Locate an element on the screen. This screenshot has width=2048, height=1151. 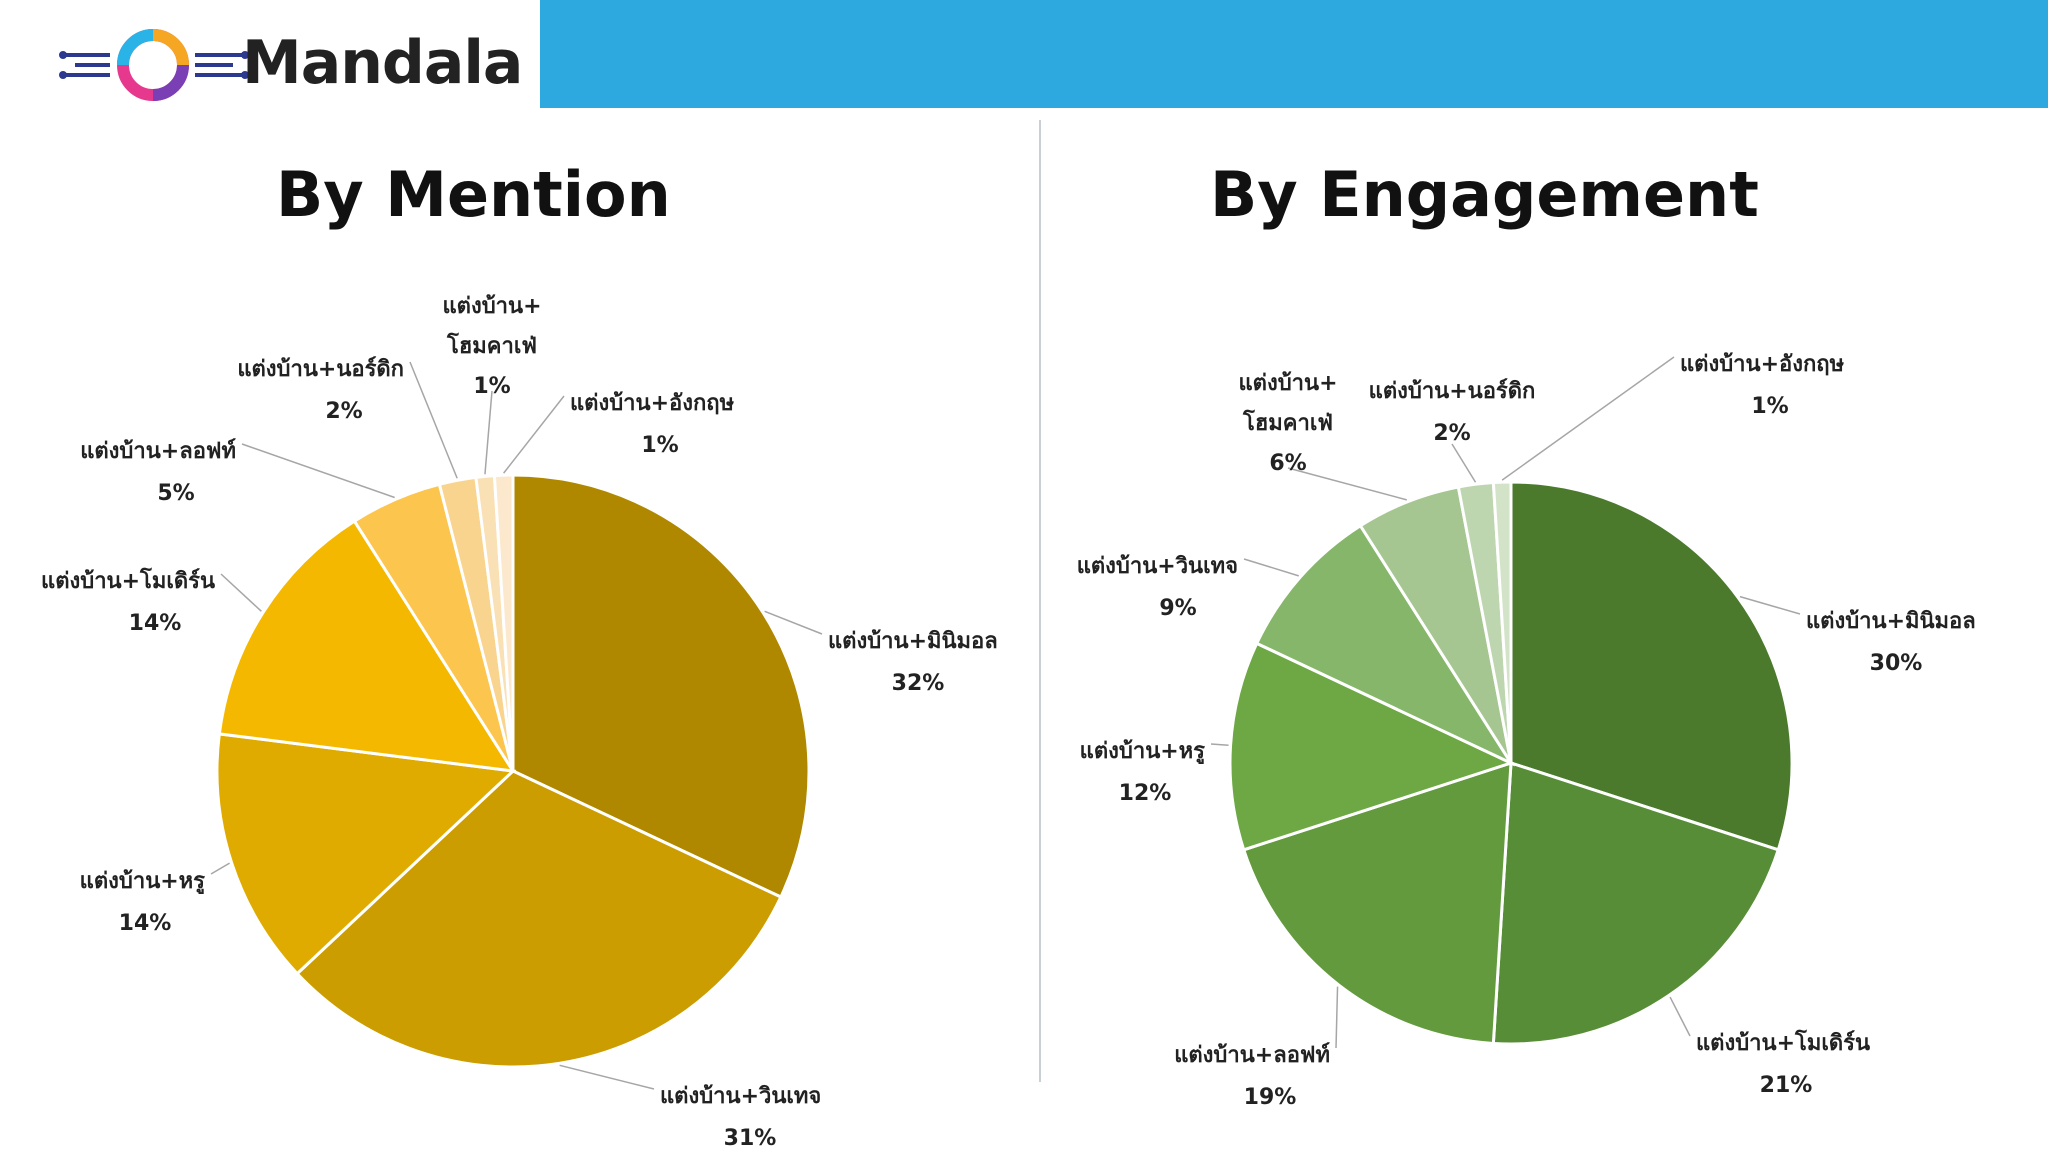
slice-label: แต่งบ้าน+มินิมอล 32% is located at coordinates (913, 662).